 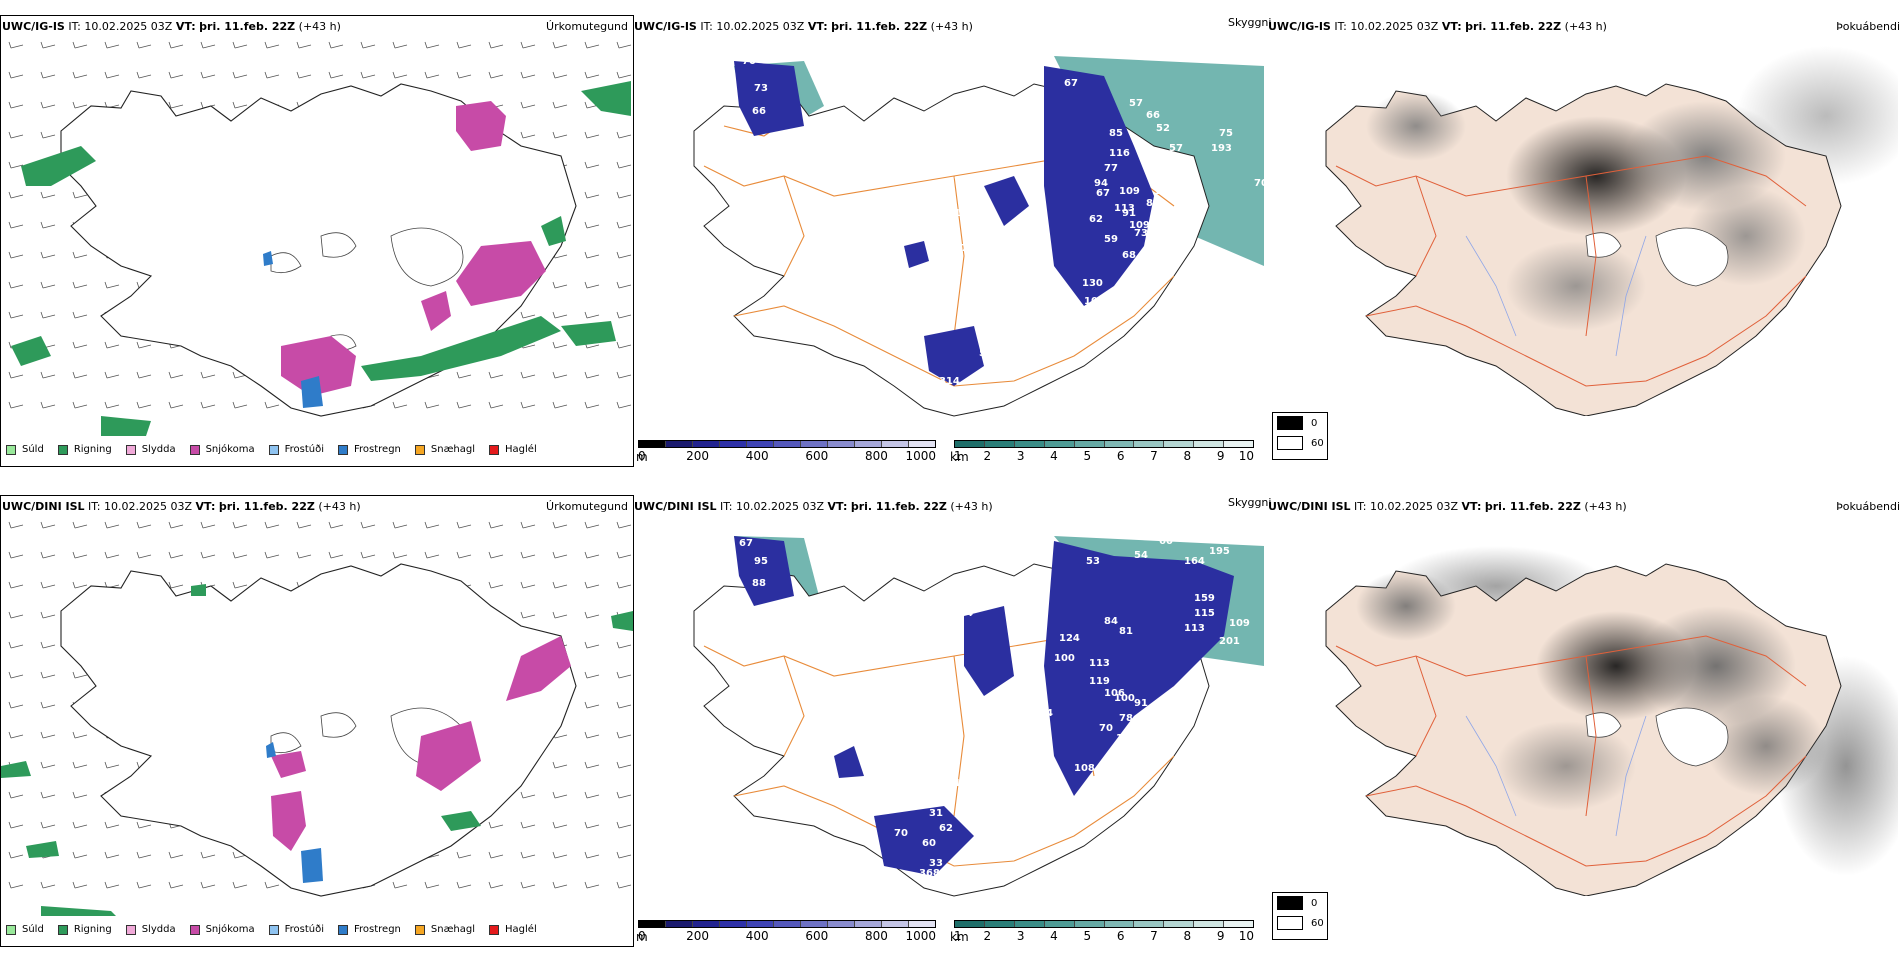 I want to click on visibility-value-label: 90, so click(x=1119, y=301).